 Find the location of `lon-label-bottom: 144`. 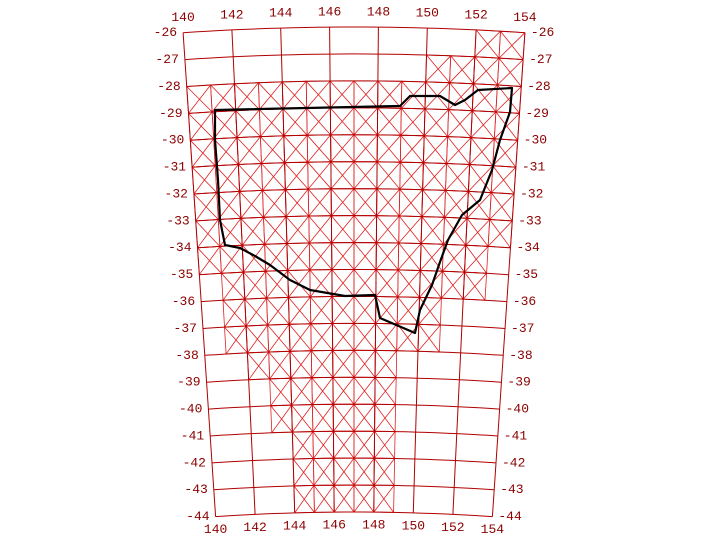

lon-label-bottom: 144 is located at coordinates (295, 525).